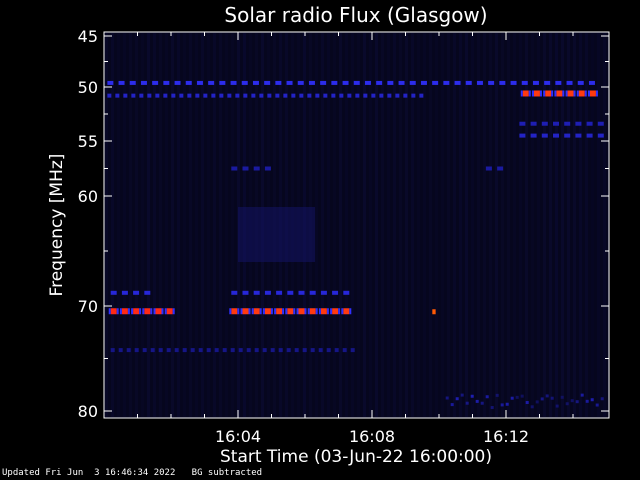  I want to click on x-tick-label: 16:08, so click(372, 436).